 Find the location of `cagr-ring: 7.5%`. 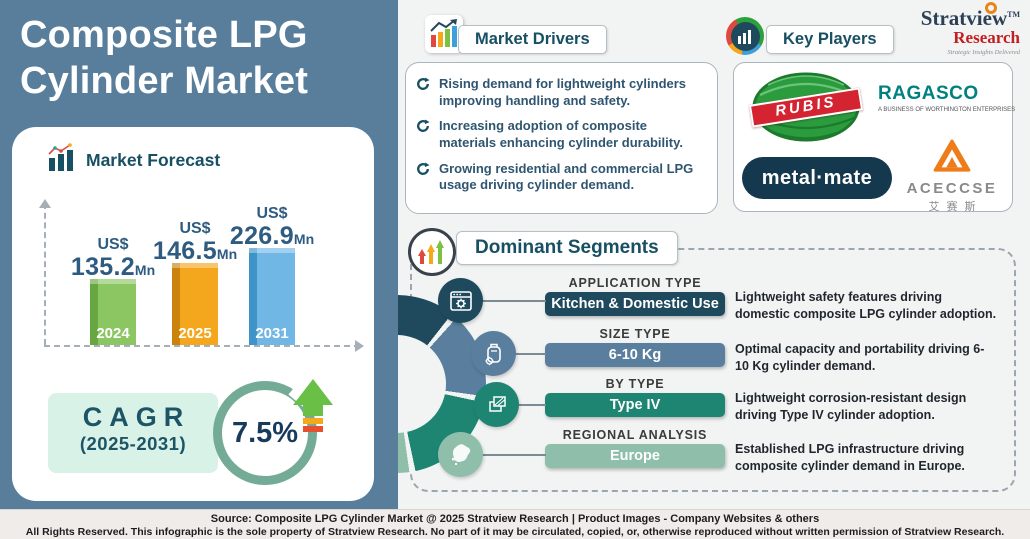

cagr-ring: 7.5% is located at coordinates (265, 433).